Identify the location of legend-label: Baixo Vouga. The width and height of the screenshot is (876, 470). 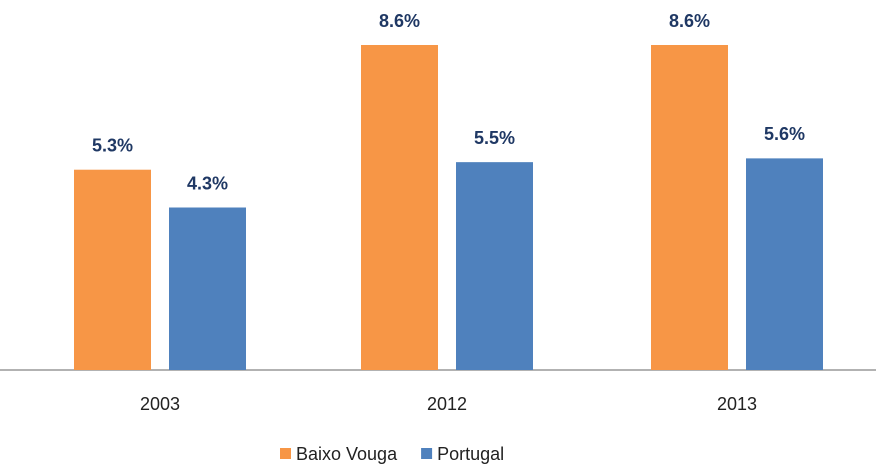
(347, 454).